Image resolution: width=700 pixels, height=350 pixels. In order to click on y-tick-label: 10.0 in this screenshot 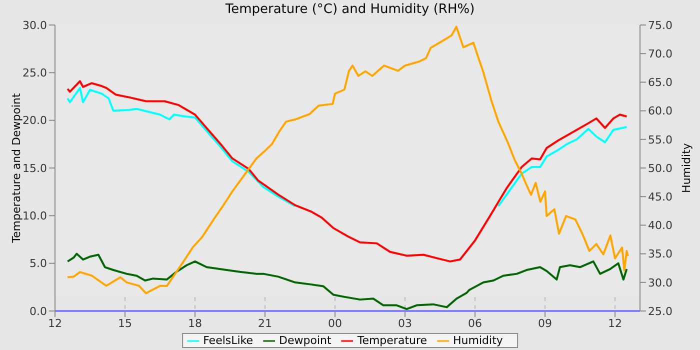, I will do `click(34, 216)`.